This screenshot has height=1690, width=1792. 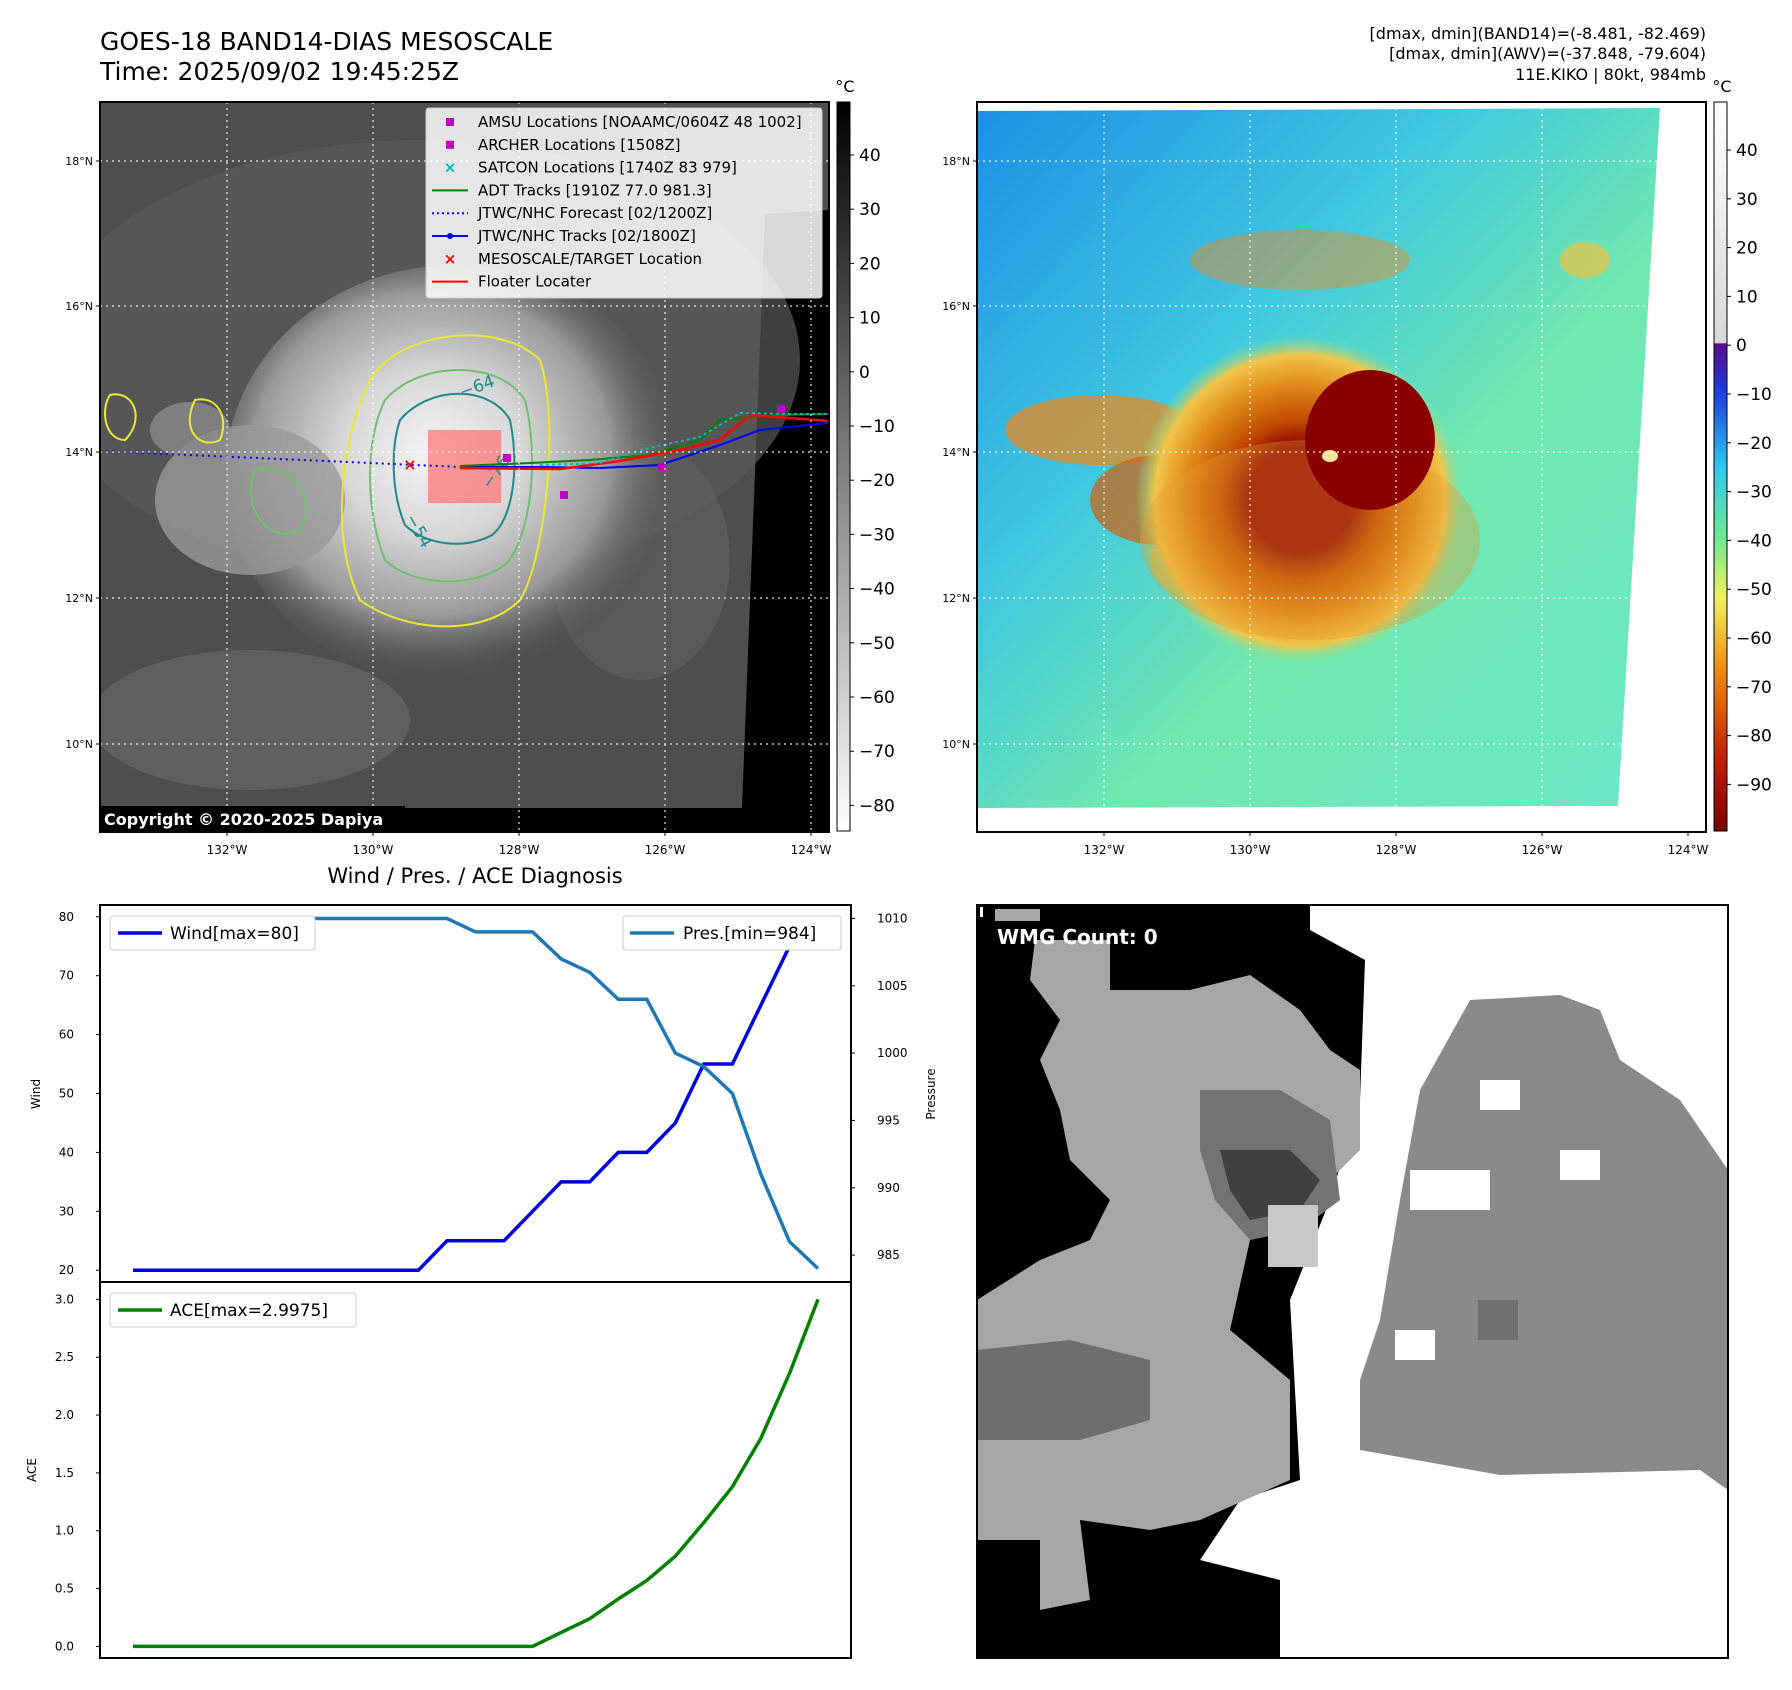 I want to click on pressure-tick-label: 985, so click(x=888, y=1255).